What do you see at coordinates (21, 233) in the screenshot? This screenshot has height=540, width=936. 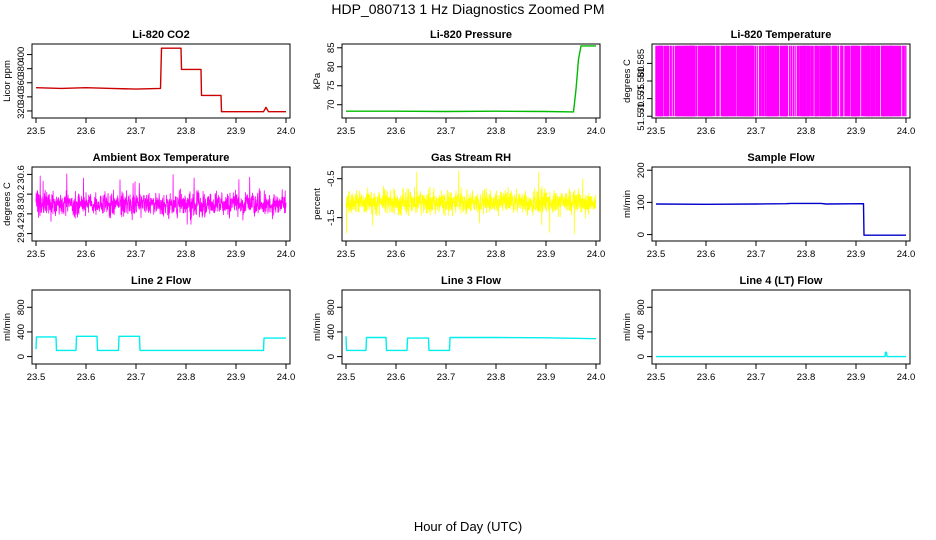 I see `y-tick-label: 29.4` at bounding box center [21, 233].